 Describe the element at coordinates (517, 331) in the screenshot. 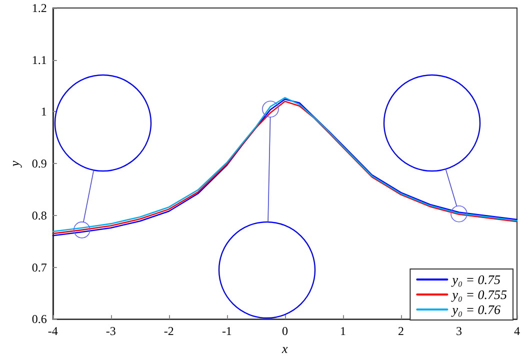

I see `x-tick-label: 4` at that location.